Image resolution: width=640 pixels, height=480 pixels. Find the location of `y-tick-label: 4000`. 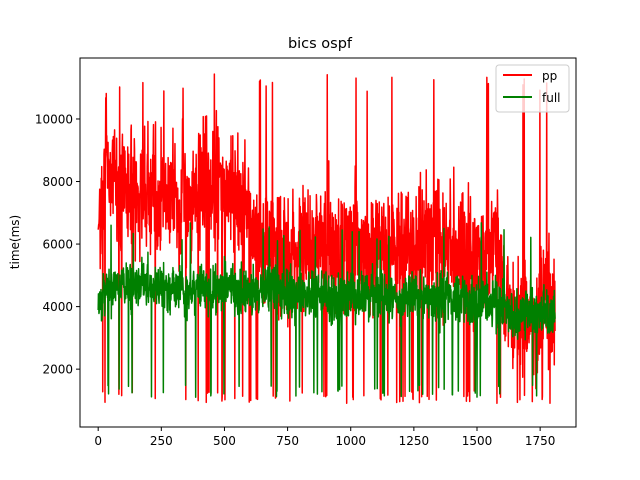

y-tick-label: 4000 is located at coordinates (57, 307).